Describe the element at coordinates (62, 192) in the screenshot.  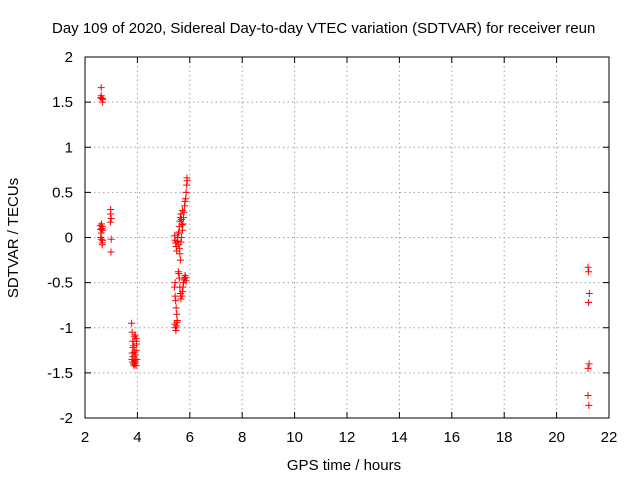
I see `y-tick-label: 0.5` at that location.